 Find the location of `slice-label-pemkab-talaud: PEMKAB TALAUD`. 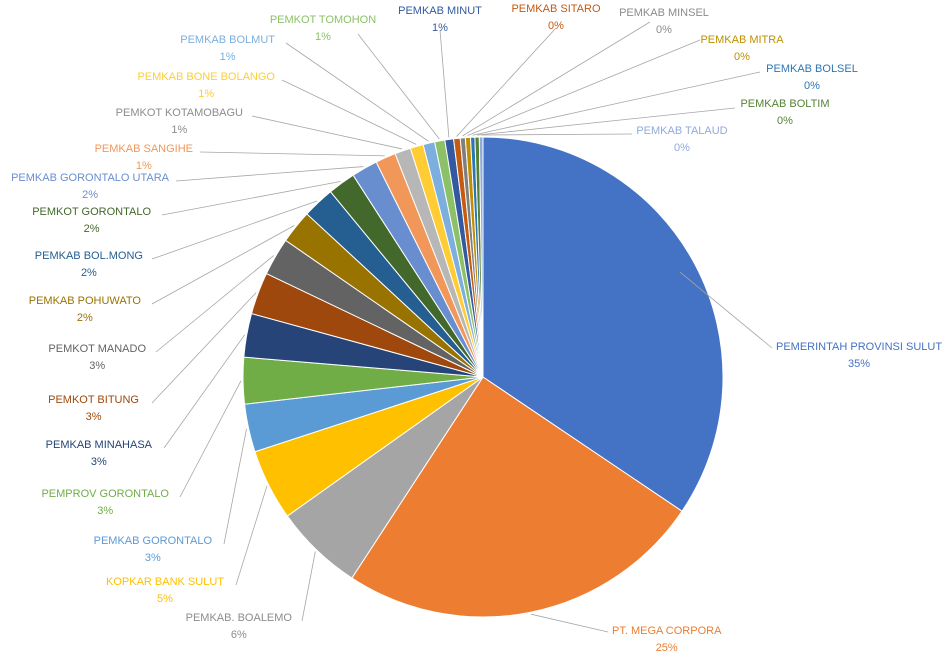

slice-label-pemkab-talaud: PEMKAB TALAUD is located at coordinates (681, 131).